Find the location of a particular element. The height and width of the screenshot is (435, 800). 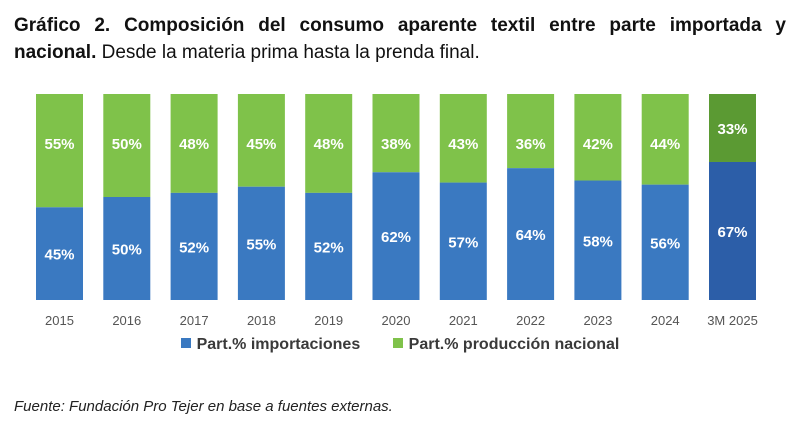

bar-national-3M 2025 is located at coordinates (732, 128).